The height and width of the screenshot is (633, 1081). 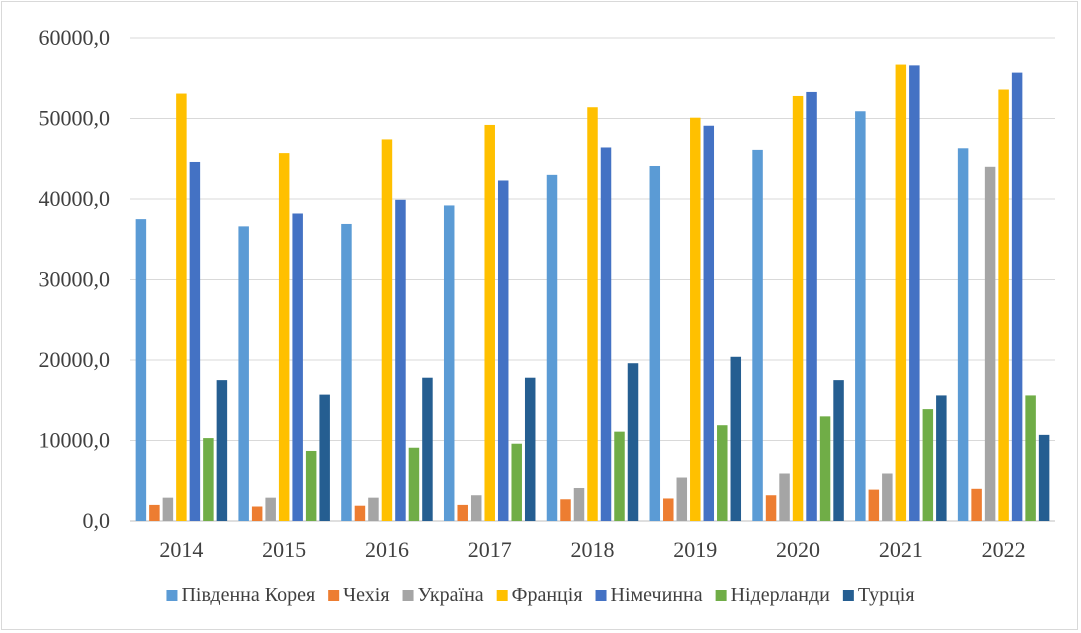 What do you see at coordinates (887, 497) in the screenshot?
I see `bar-Україна-2021` at bounding box center [887, 497].